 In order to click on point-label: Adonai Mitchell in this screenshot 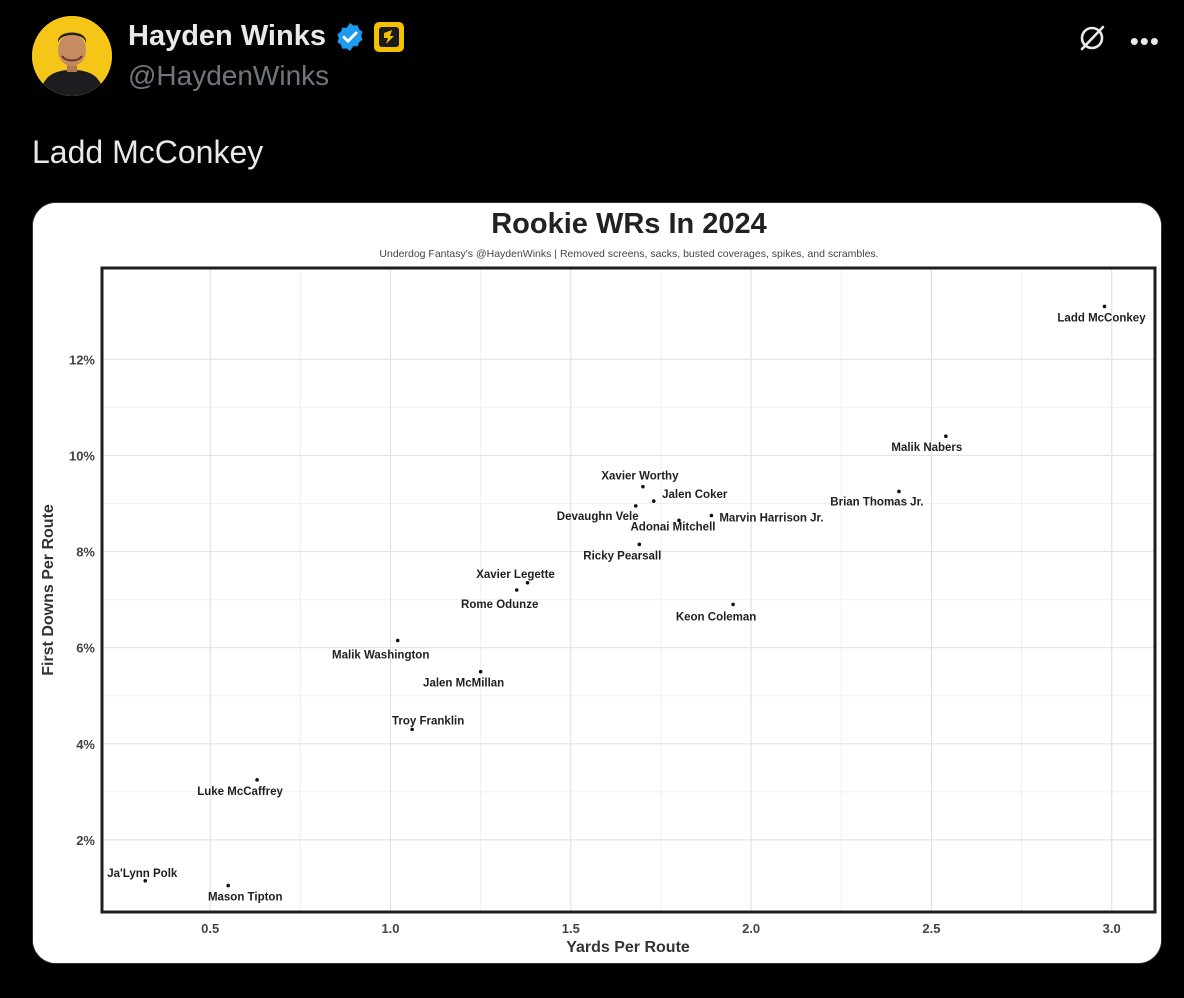, I will do `click(672, 527)`.